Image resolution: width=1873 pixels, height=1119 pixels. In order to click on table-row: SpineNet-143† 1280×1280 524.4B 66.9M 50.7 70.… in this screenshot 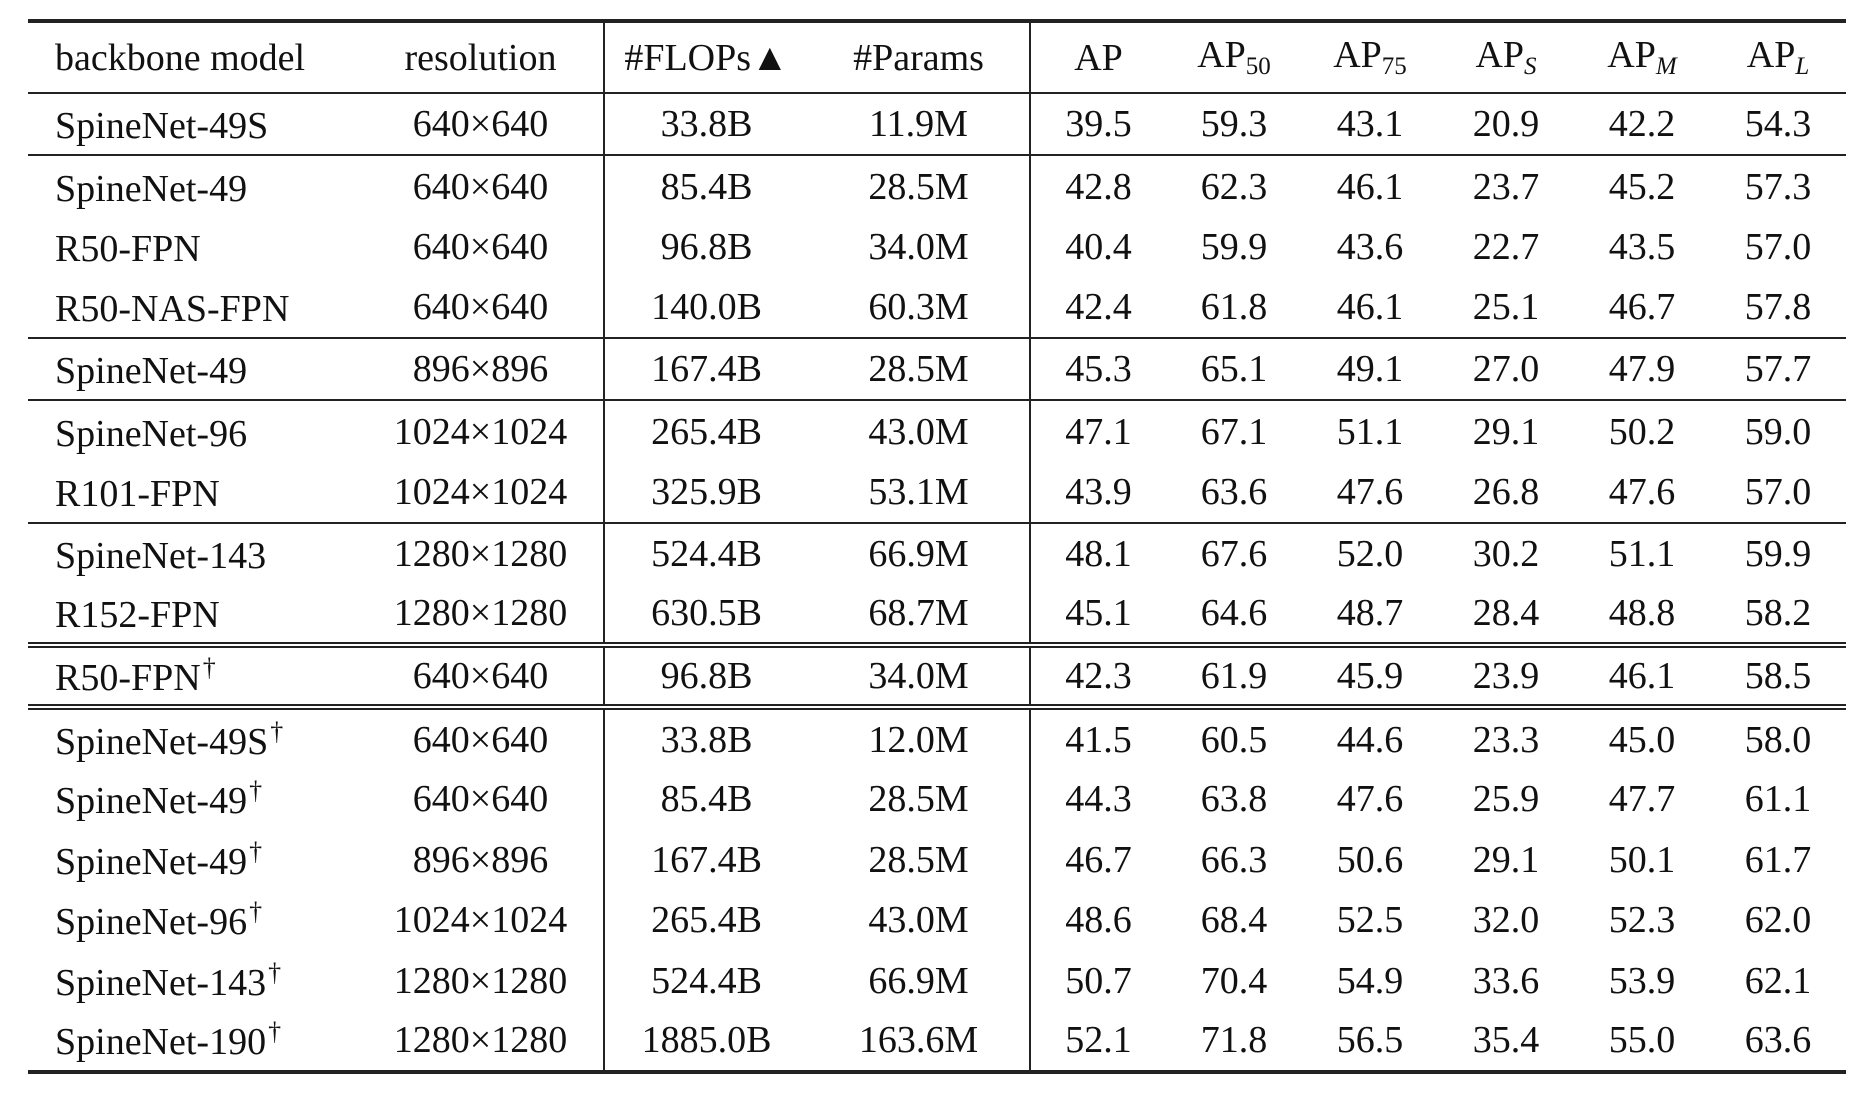, I will do `click(937, 981)`.